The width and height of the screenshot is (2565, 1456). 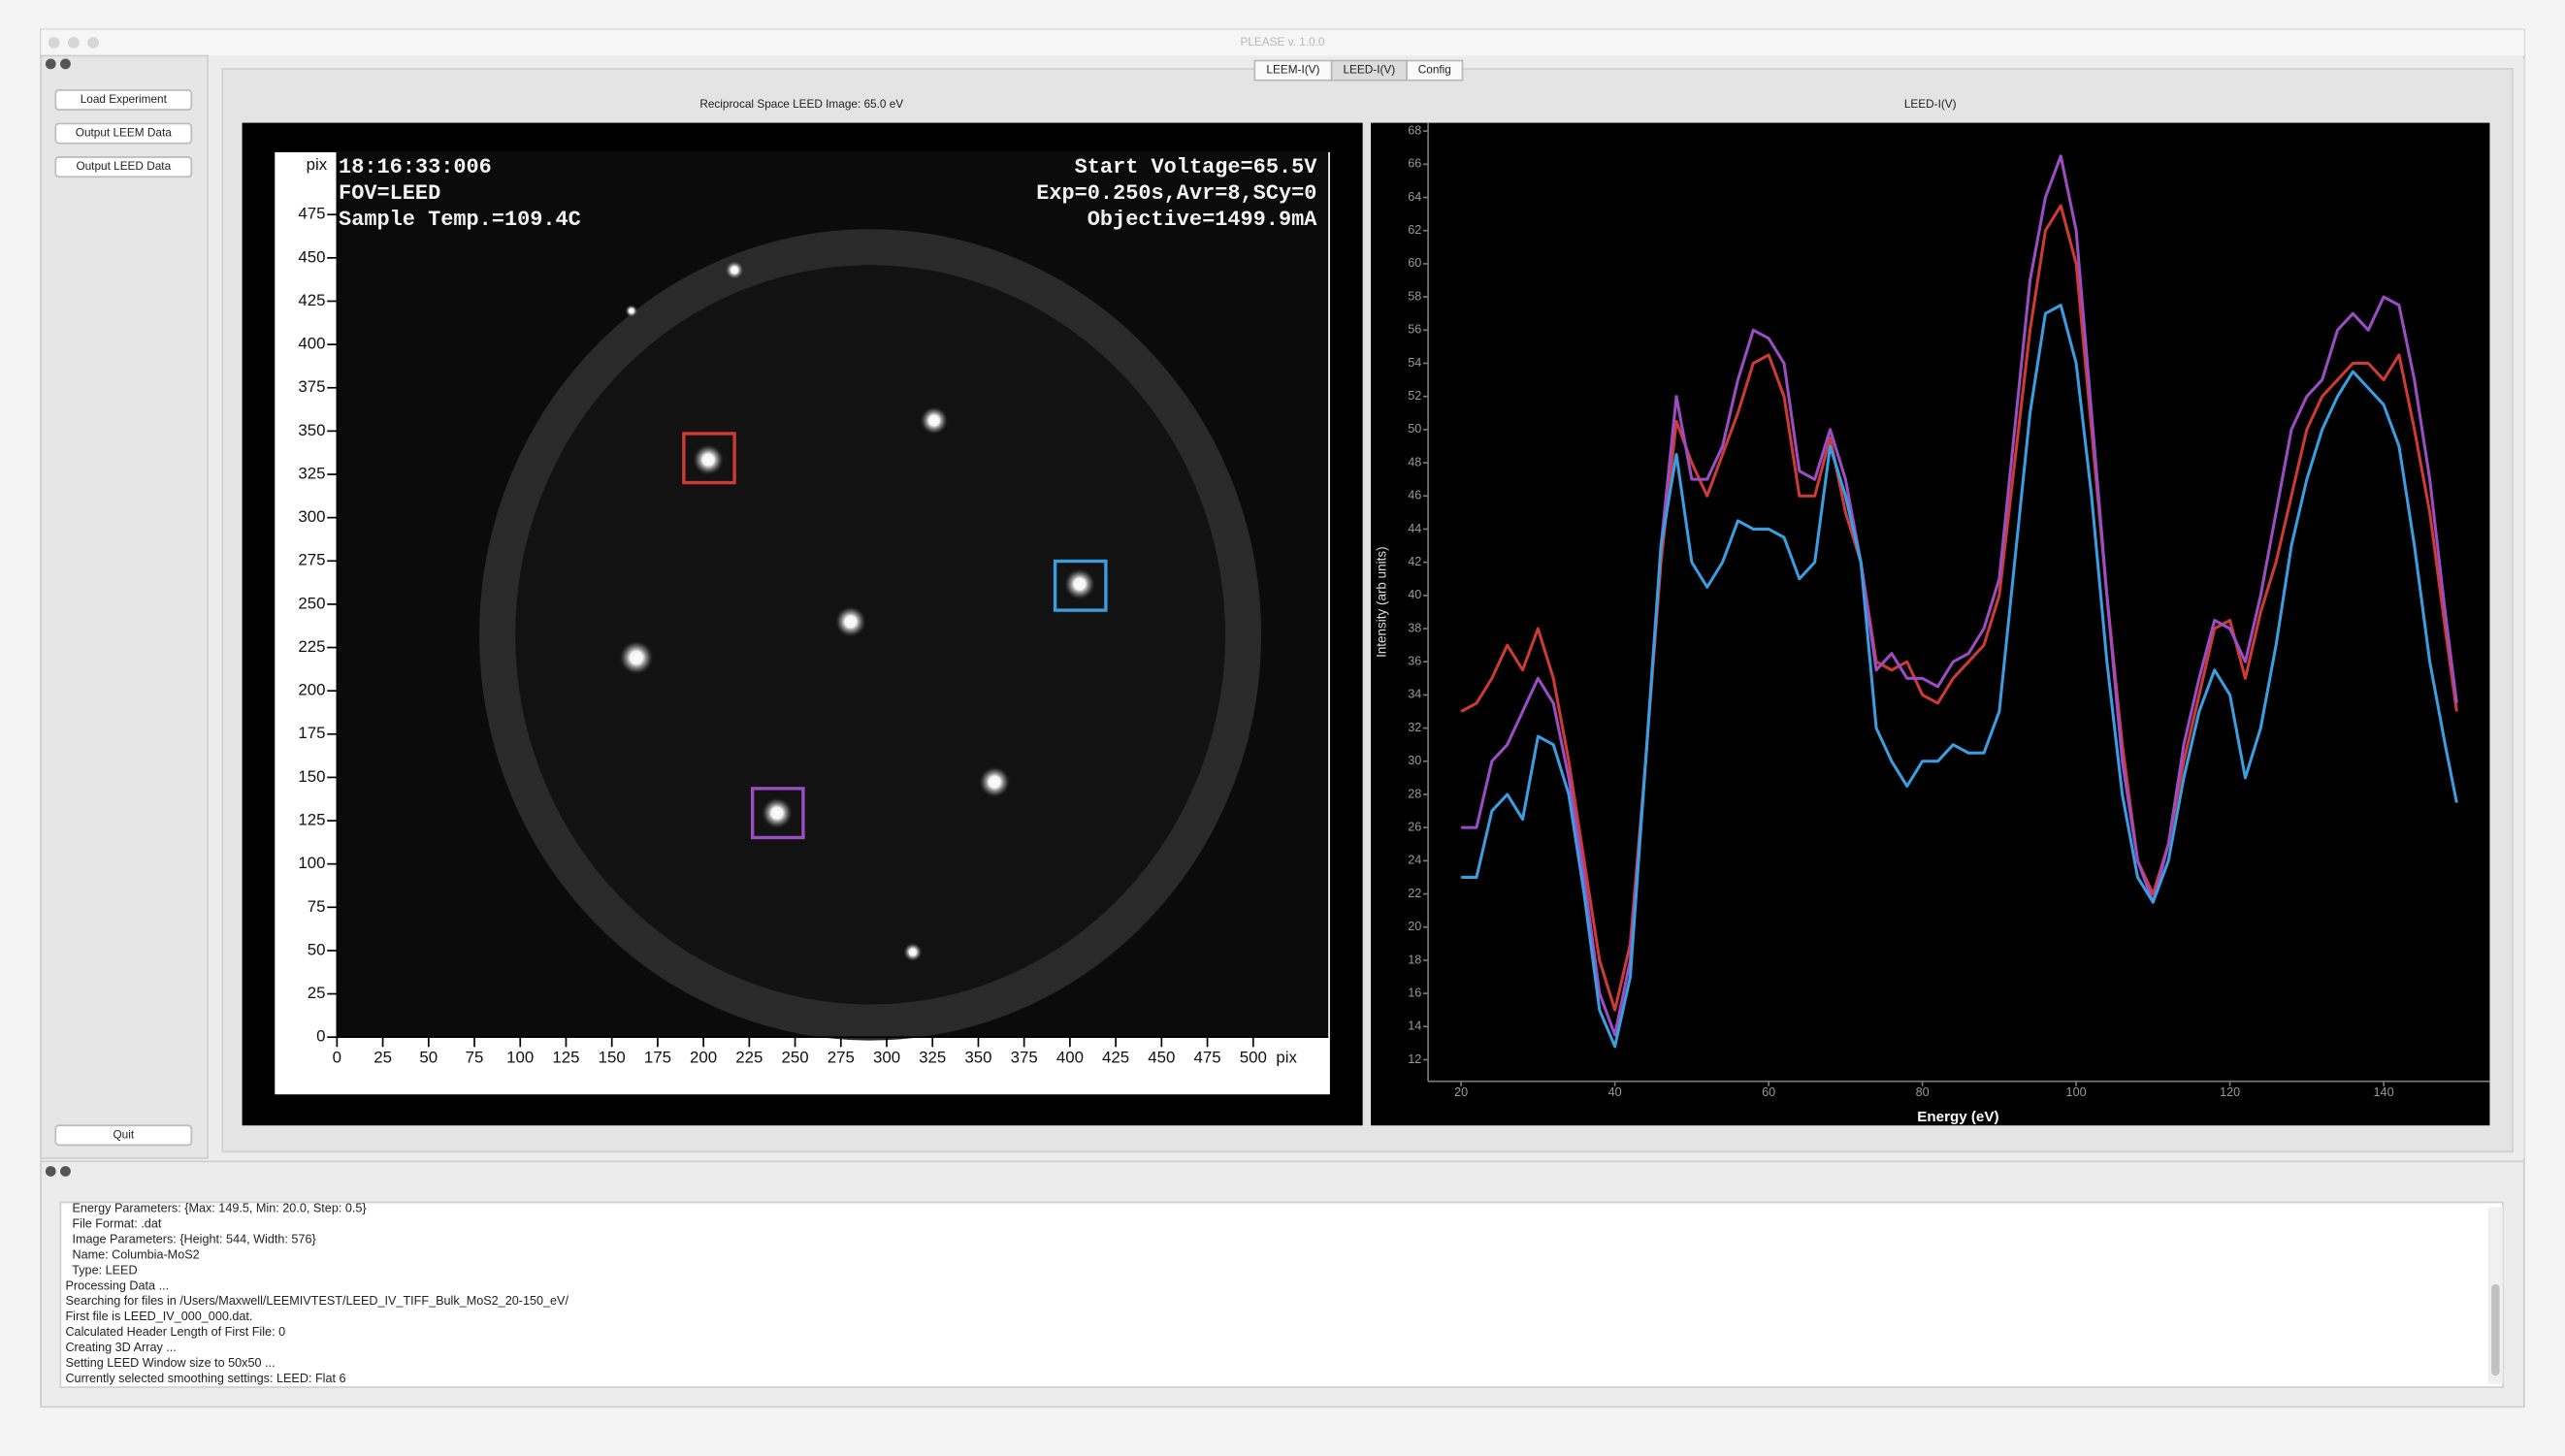 I want to click on image-title: Reciprocal Space LEED Image: 65.0 eV, so click(x=801, y=104).